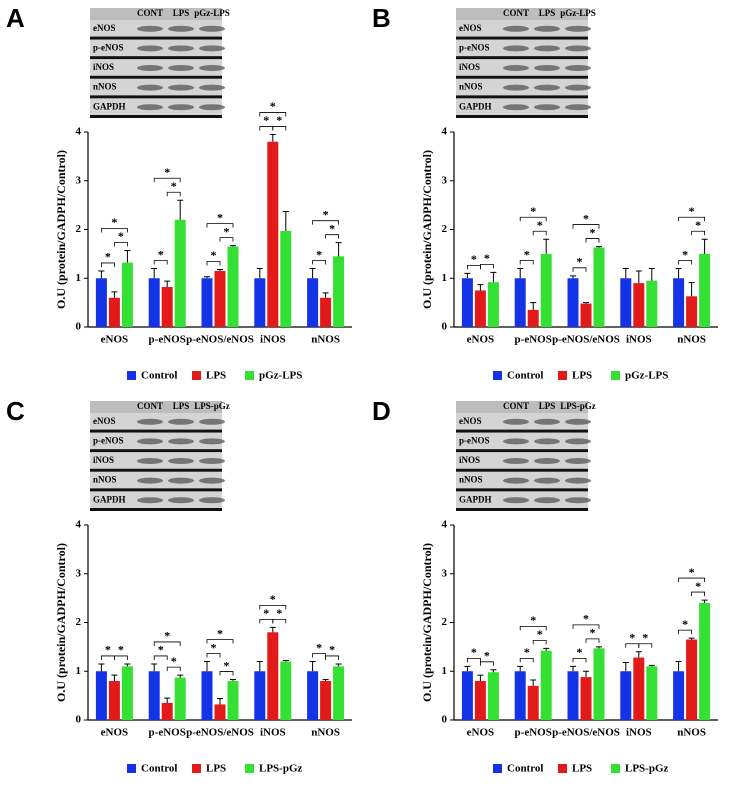  I want to click on lane-label: CONT, so click(516, 13).